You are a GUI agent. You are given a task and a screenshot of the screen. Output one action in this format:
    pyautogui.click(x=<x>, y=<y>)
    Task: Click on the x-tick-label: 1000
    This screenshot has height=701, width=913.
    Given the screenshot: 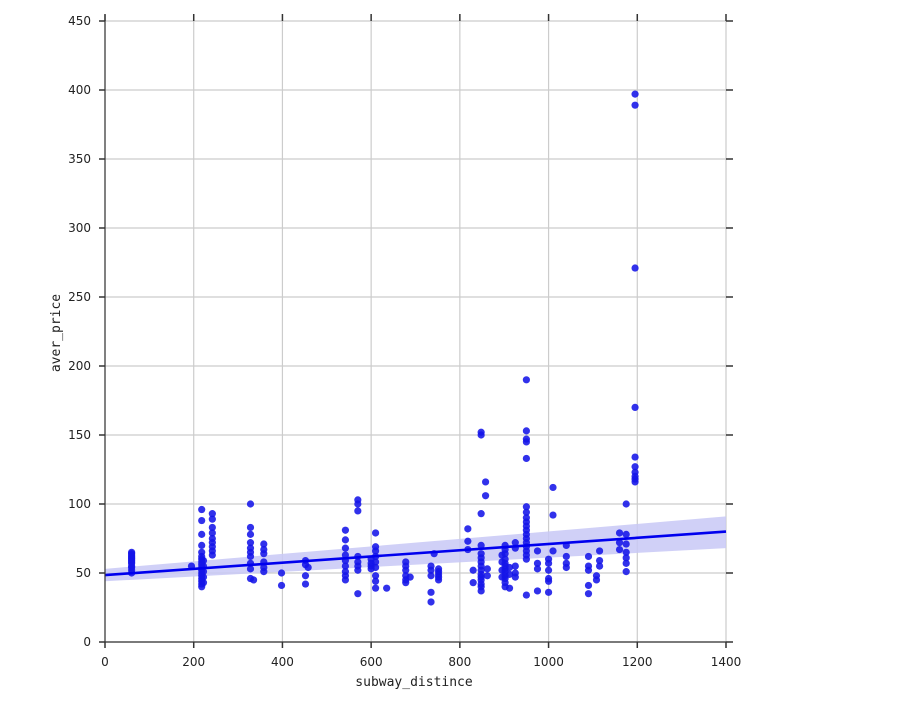 What is the action you would take?
    pyautogui.click(x=548, y=662)
    